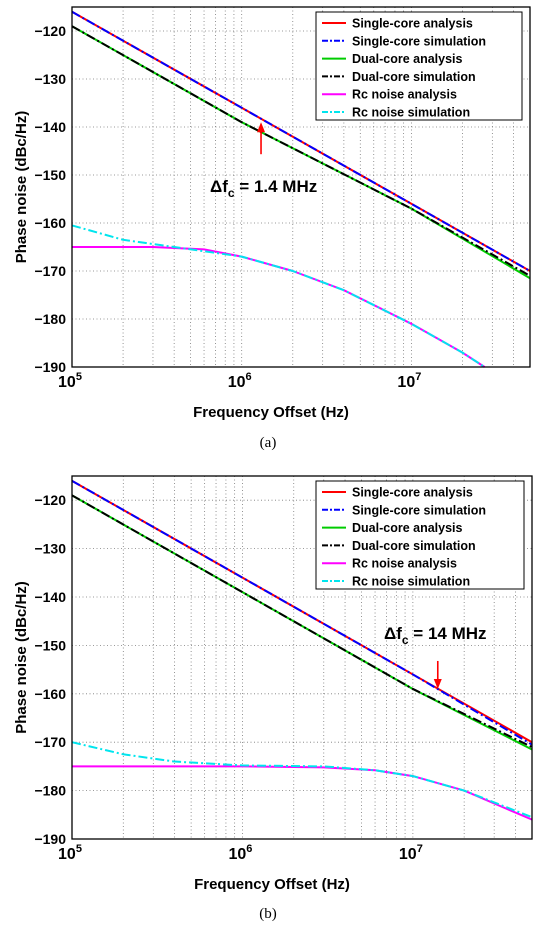 Image resolution: width=536 pixels, height=928 pixels. I want to click on annotation-label: Δfc = 14 MHz, so click(435, 635).